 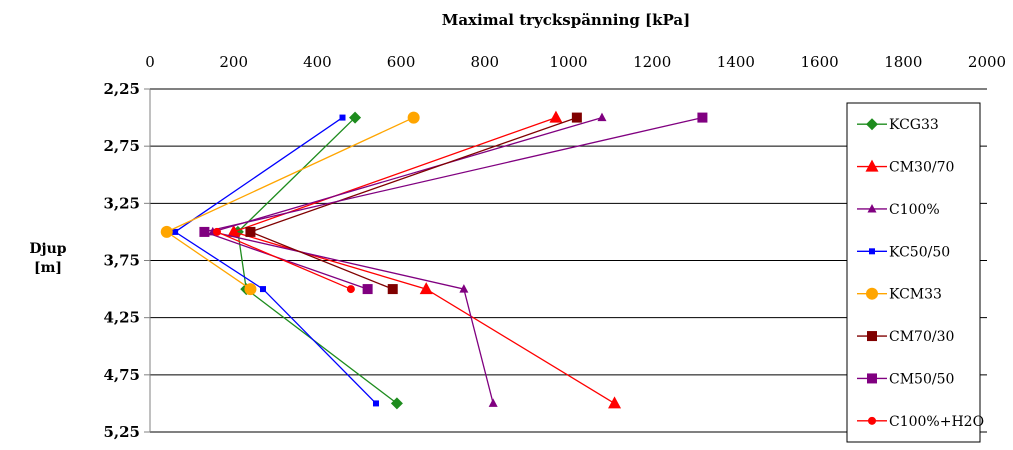 I want to click on y-axis-ticks: 2,25 2,75 3,25 3,75 4,25 4,75 5,25, so click(x=121, y=260).